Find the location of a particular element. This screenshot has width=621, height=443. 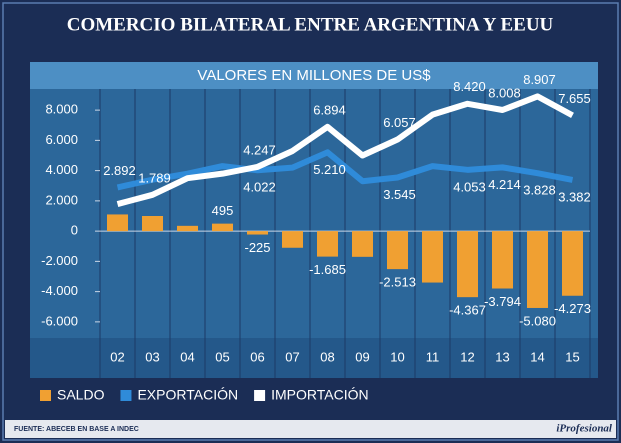

x-tick-label: 15 is located at coordinates (572, 356).